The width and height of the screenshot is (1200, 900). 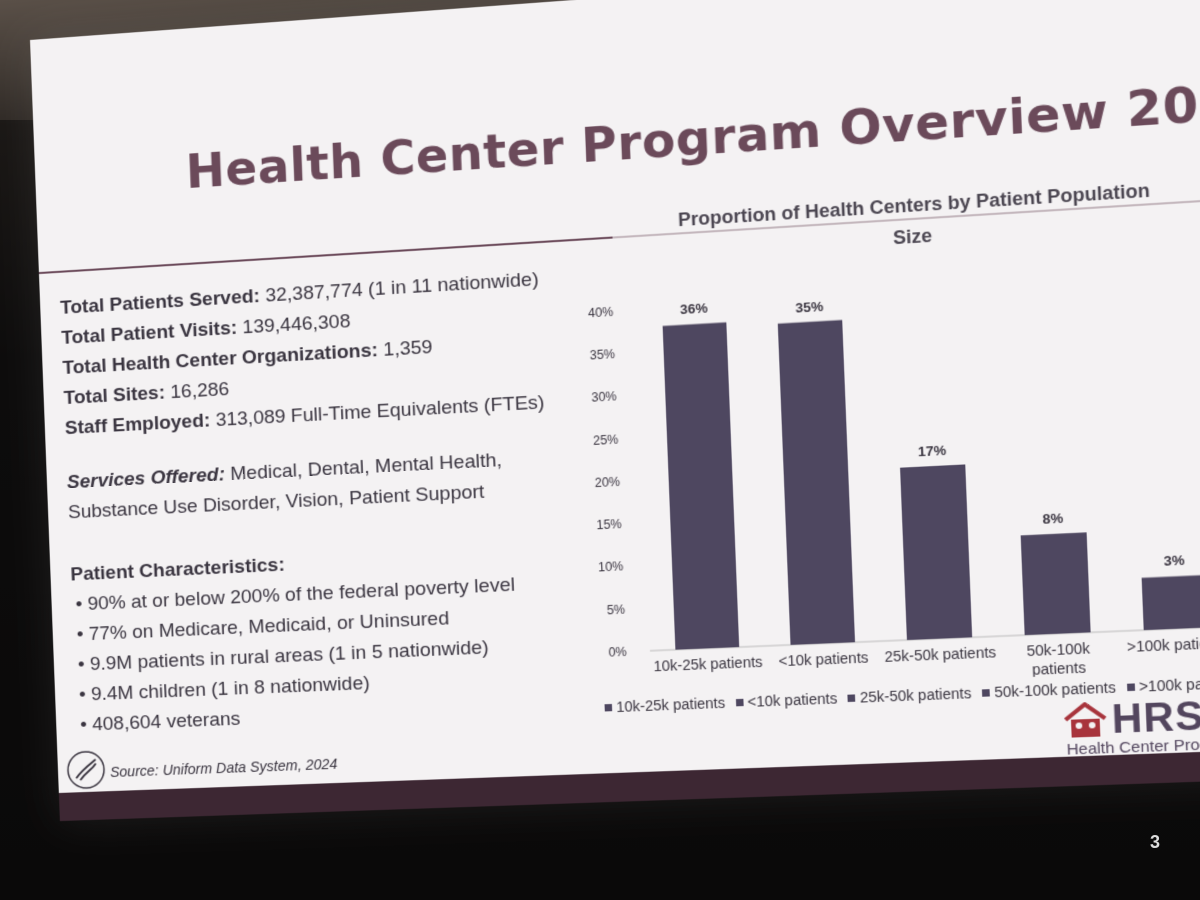 I want to click on y-tick-label: 35%, so click(x=602, y=355).